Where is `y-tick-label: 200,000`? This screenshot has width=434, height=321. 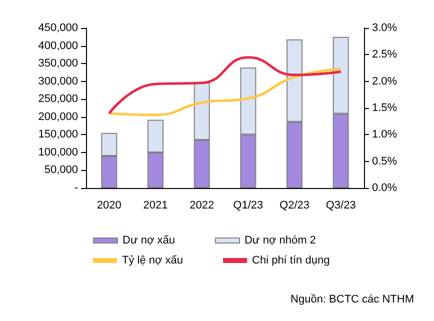 y-tick-label: 200,000 is located at coordinates (58, 116).